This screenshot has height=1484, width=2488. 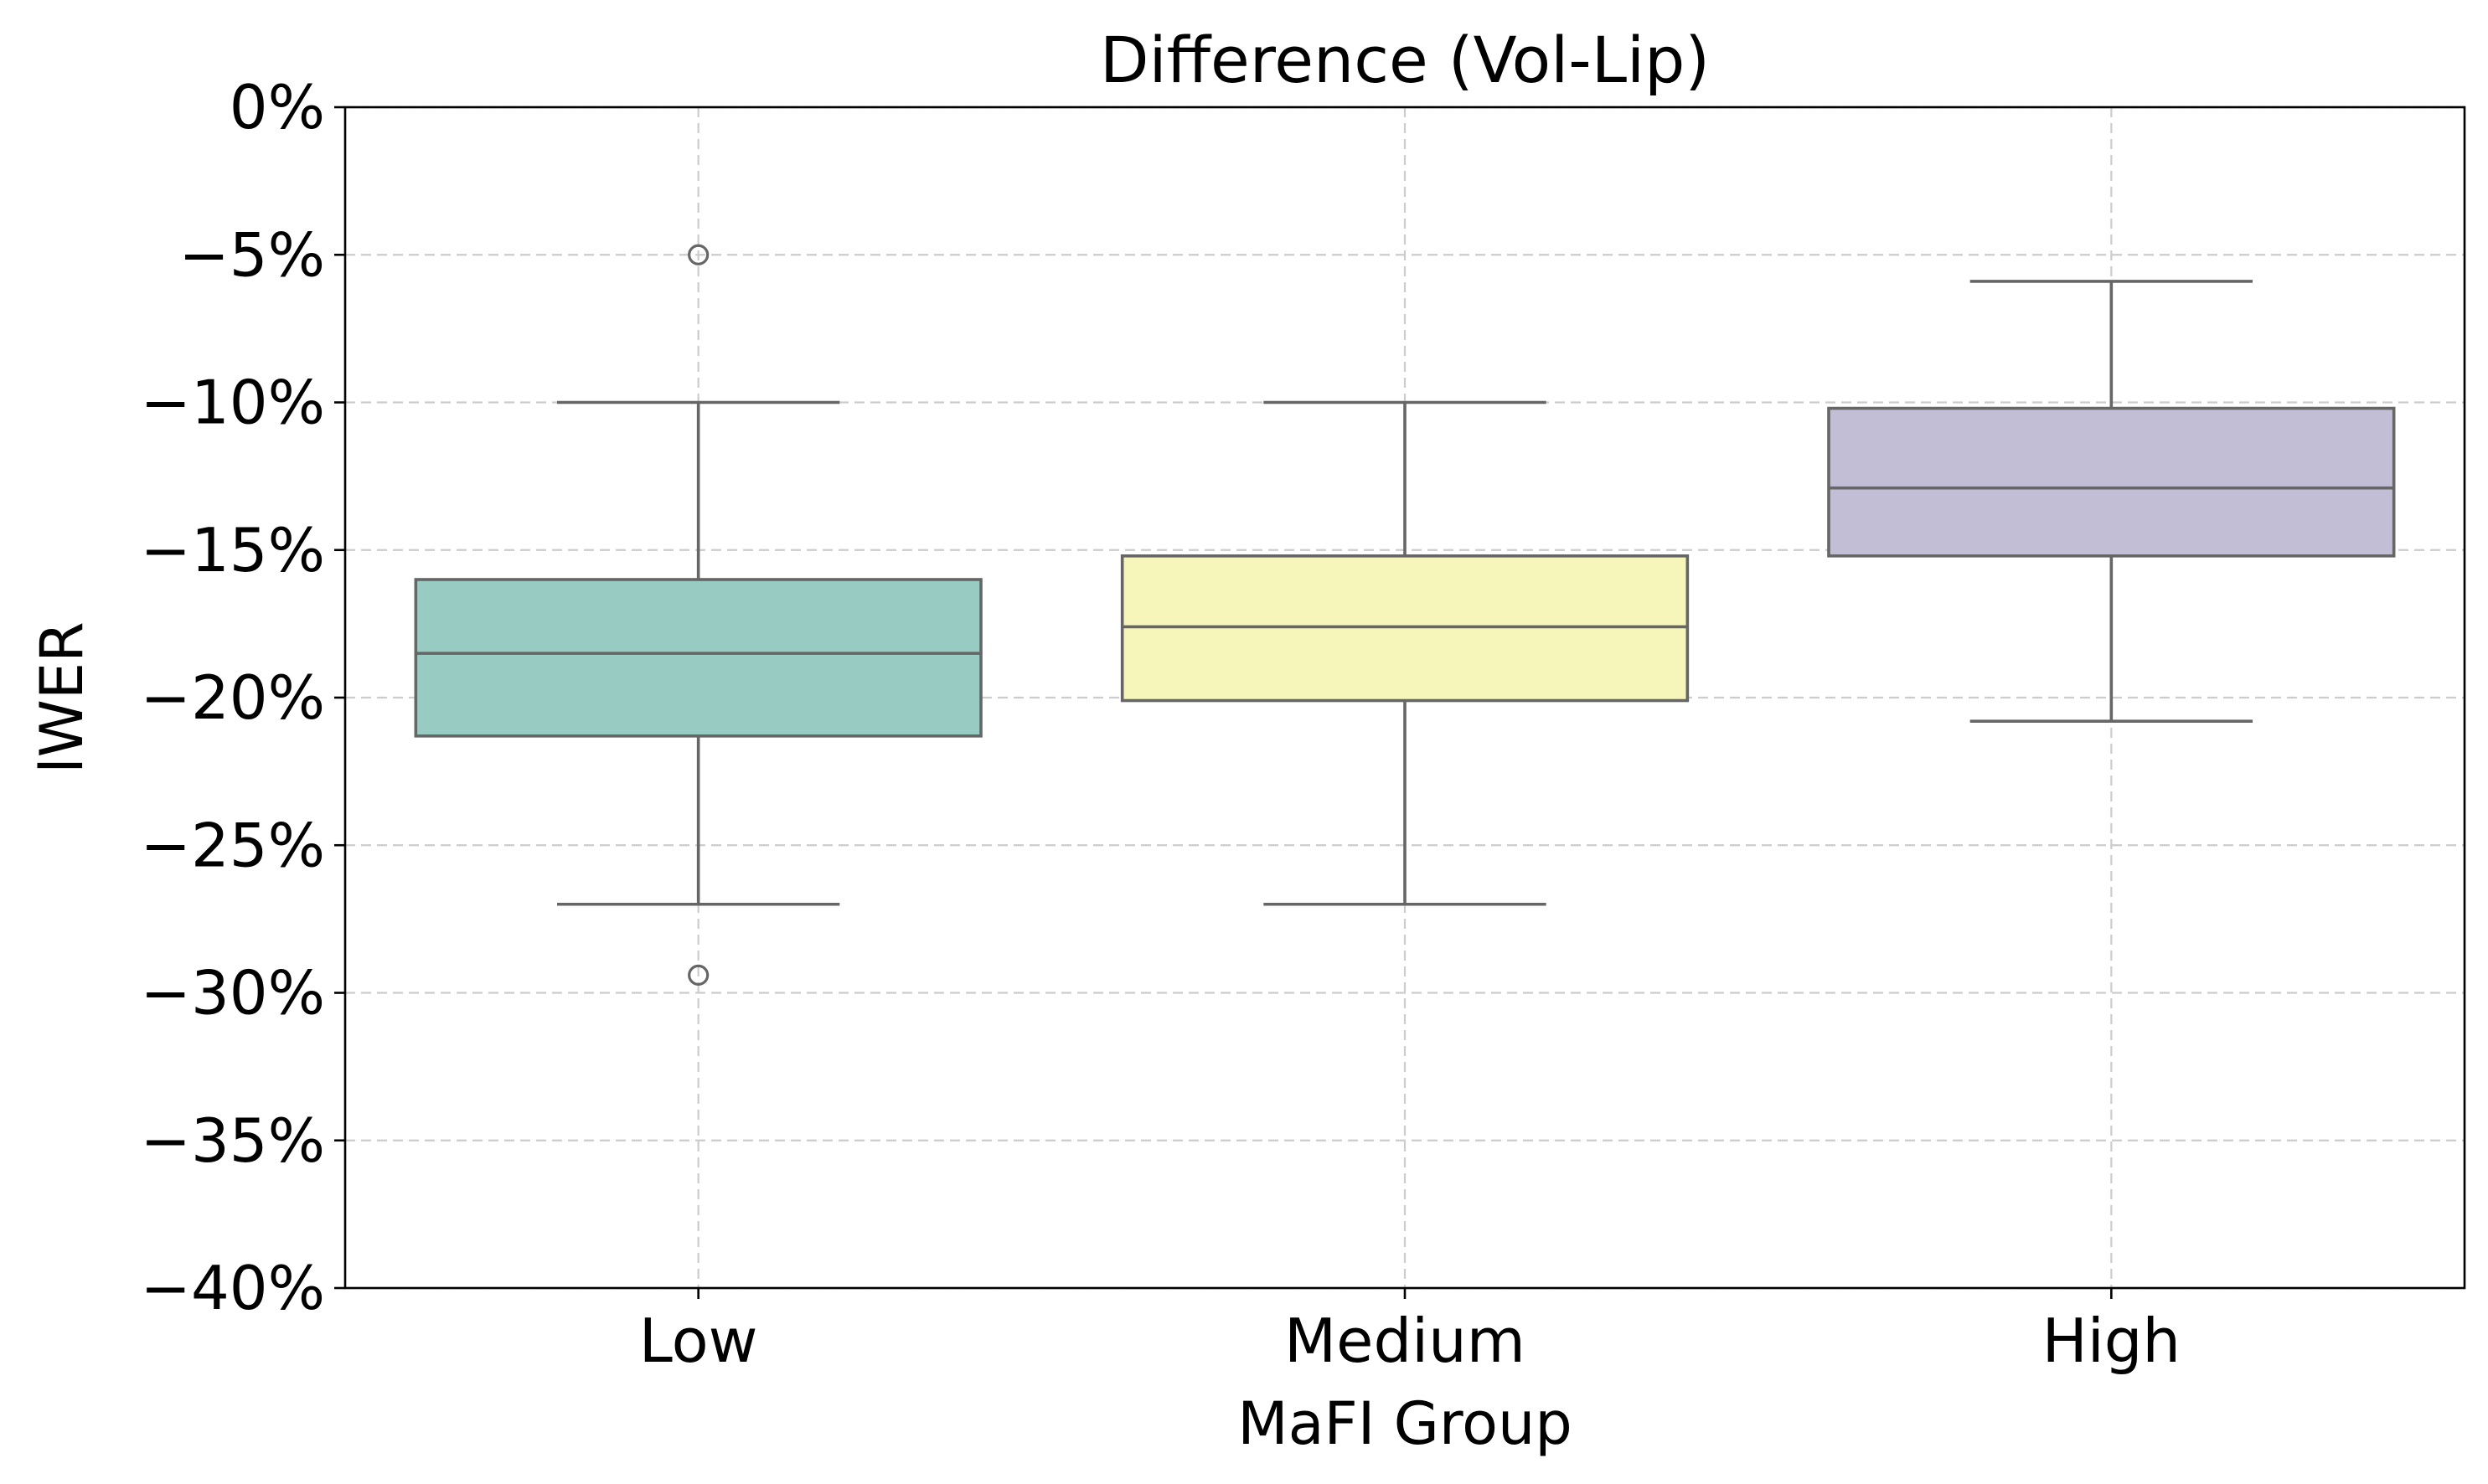 What do you see at coordinates (698, 1341) in the screenshot?
I see `x-tick-label: Low` at bounding box center [698, 1341].